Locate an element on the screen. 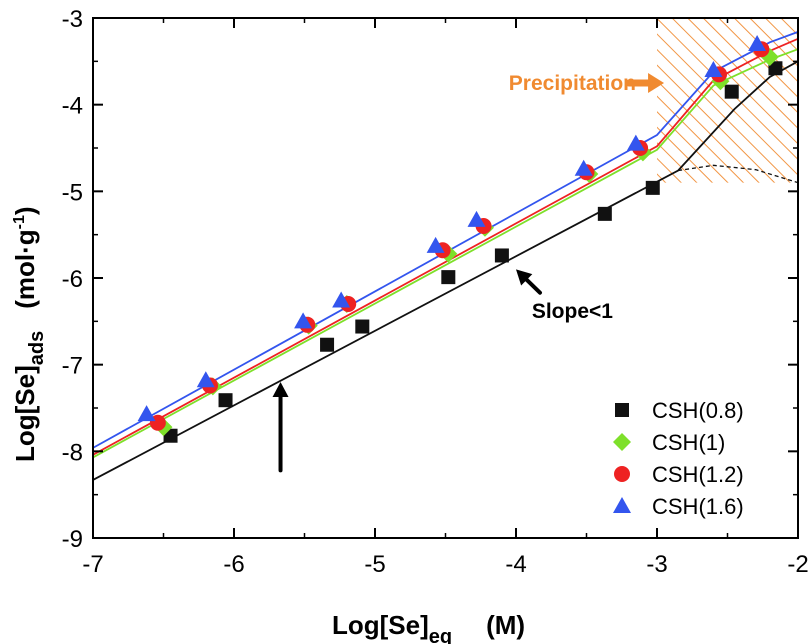  legend-label-csh-1-6: CSH(1.6) is located at coordinates (698, 506).